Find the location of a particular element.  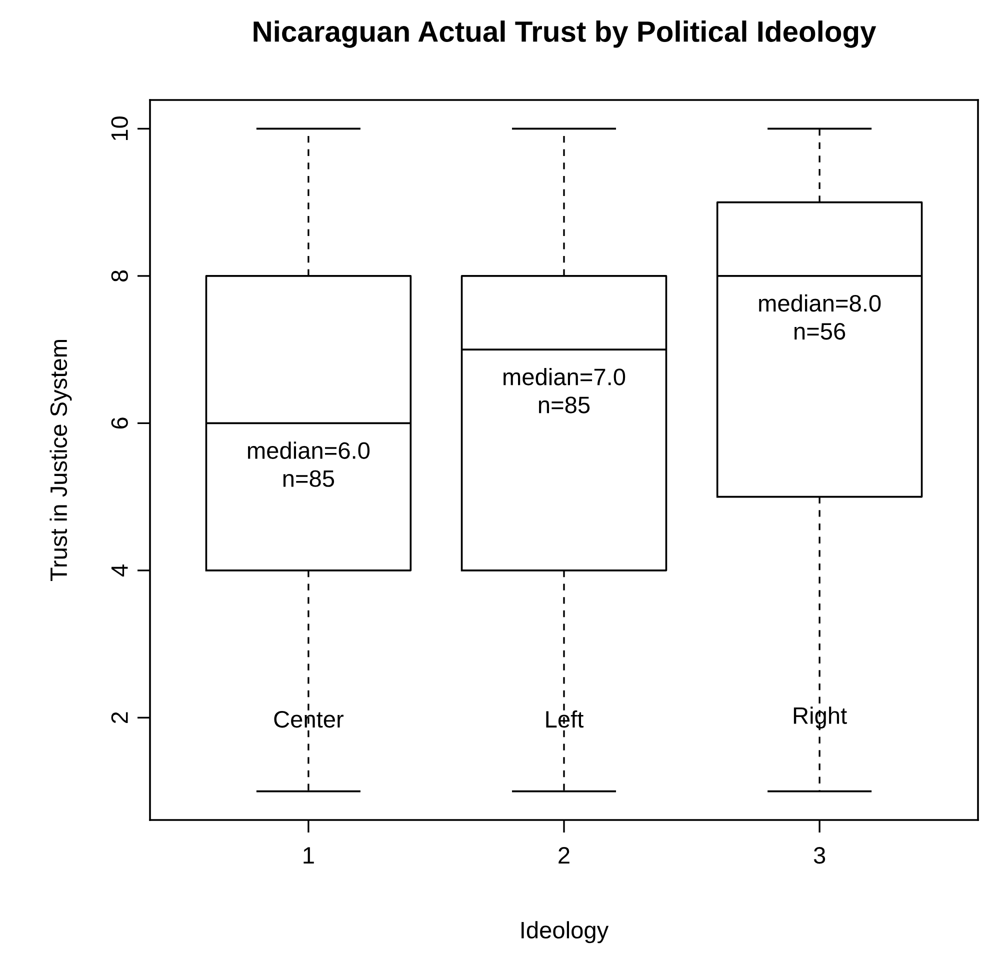

y-tick-label: 6 is located at coordinates (119, 423).